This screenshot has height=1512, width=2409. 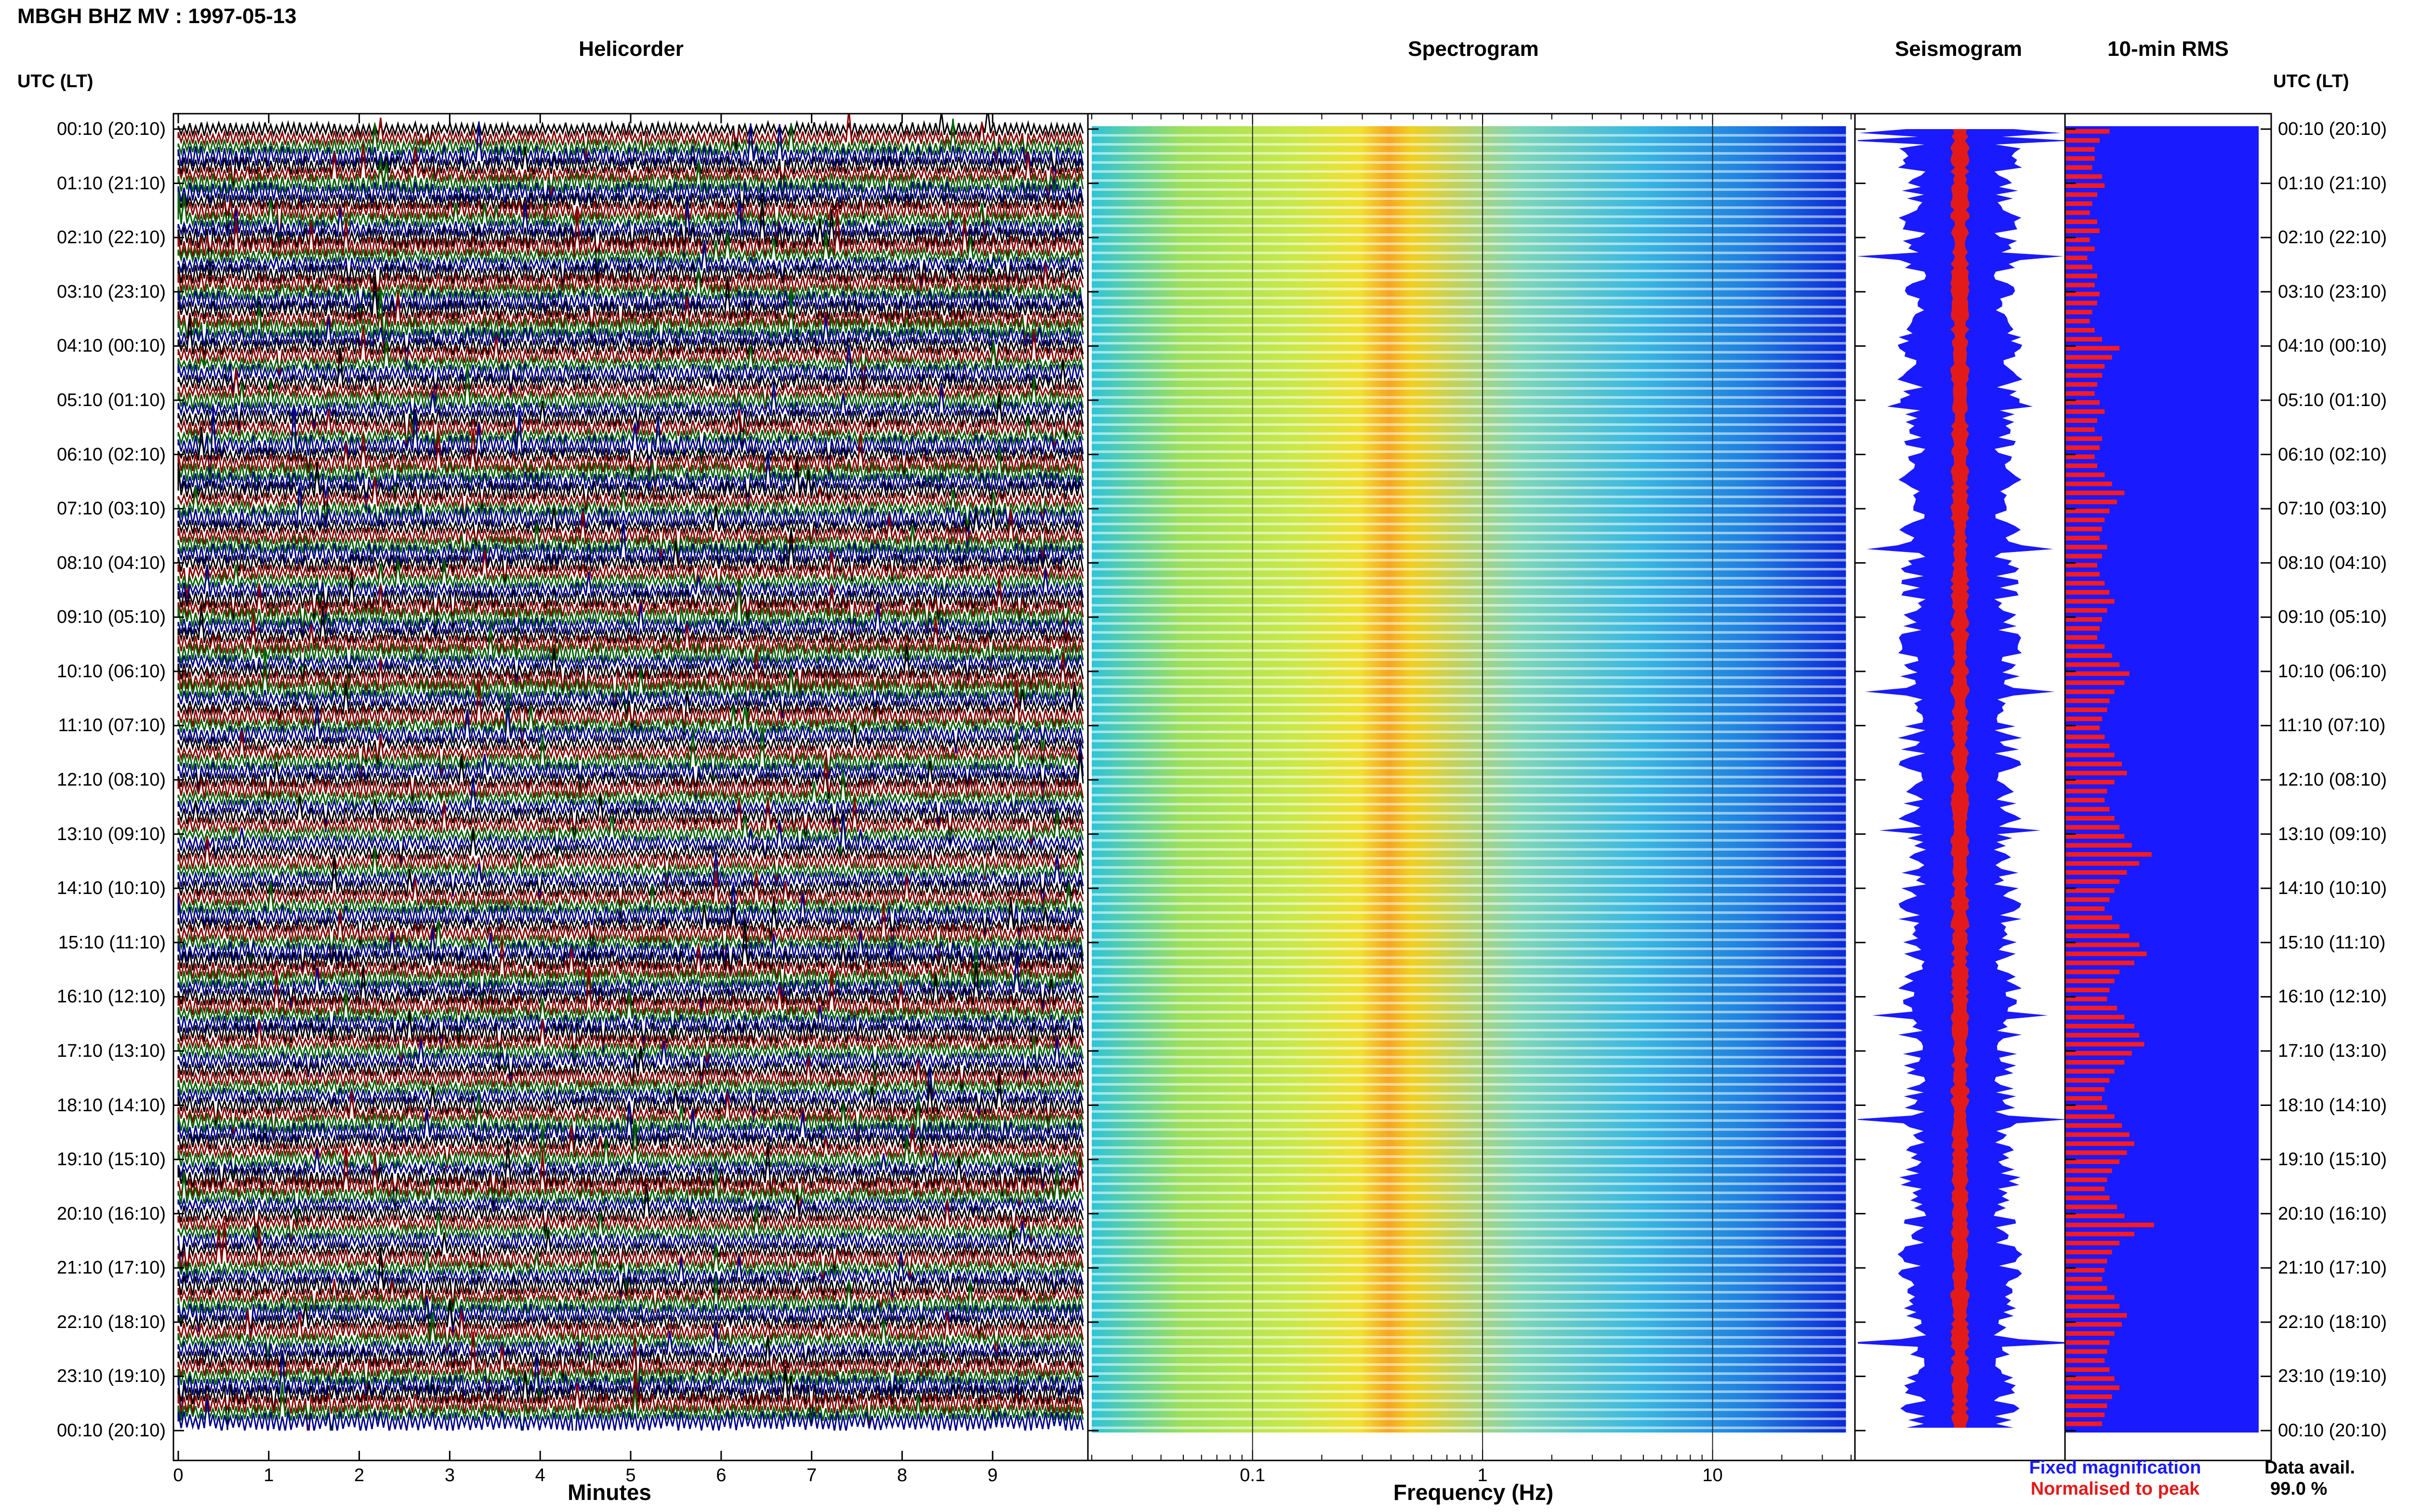 I want to click on time-label-right: 20:10 (16:10), so click(x=2332, y=1213).